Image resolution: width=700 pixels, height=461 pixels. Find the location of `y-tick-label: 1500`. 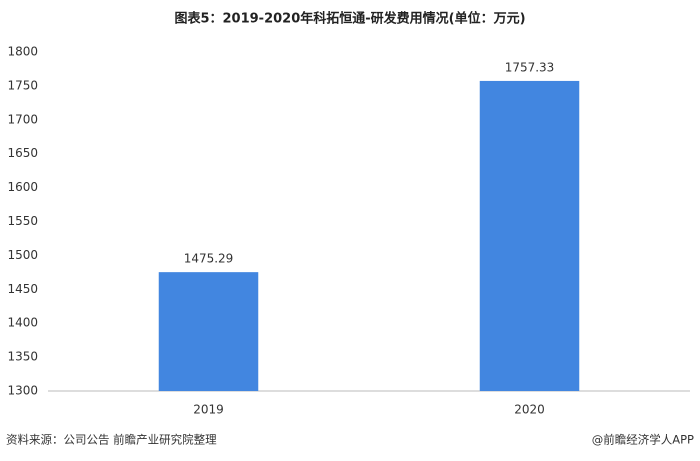

y-tick-label: 1500 is located at coordinates (22, 255).